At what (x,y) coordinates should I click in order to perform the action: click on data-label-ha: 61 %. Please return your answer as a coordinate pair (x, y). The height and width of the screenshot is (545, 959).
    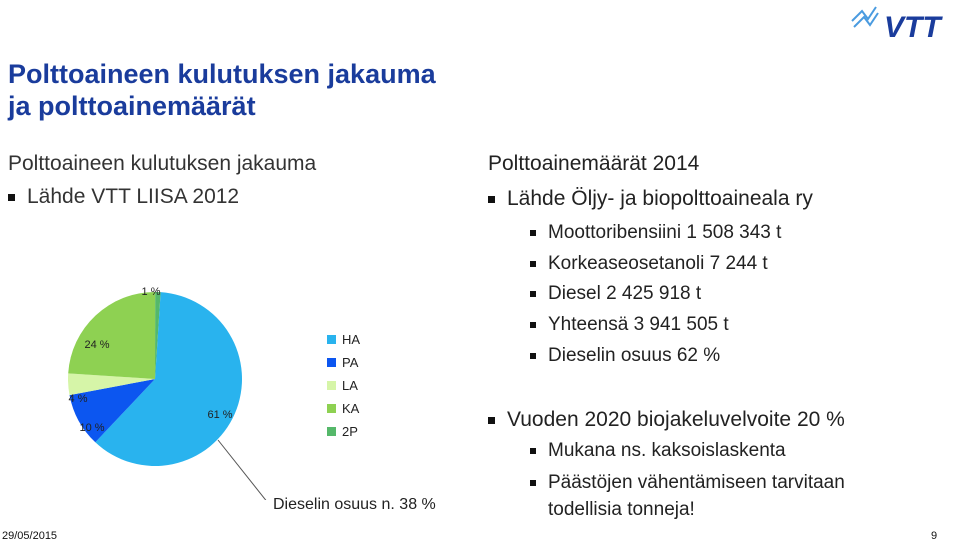
    Looking at the image, I should click on (219, 415).